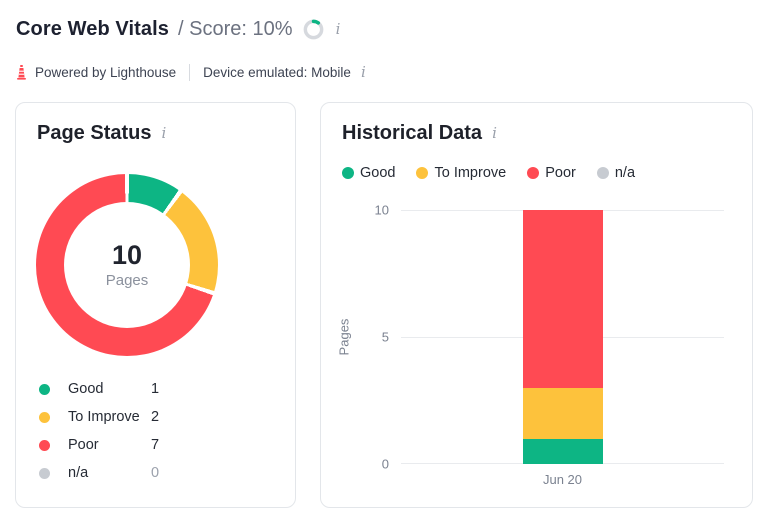 This screenshot has height=527, width=768. What do you see at coordinates (562, 413) in the screenshot?
I see `bar-segment-to-improve` at bounding box center [562, 413].